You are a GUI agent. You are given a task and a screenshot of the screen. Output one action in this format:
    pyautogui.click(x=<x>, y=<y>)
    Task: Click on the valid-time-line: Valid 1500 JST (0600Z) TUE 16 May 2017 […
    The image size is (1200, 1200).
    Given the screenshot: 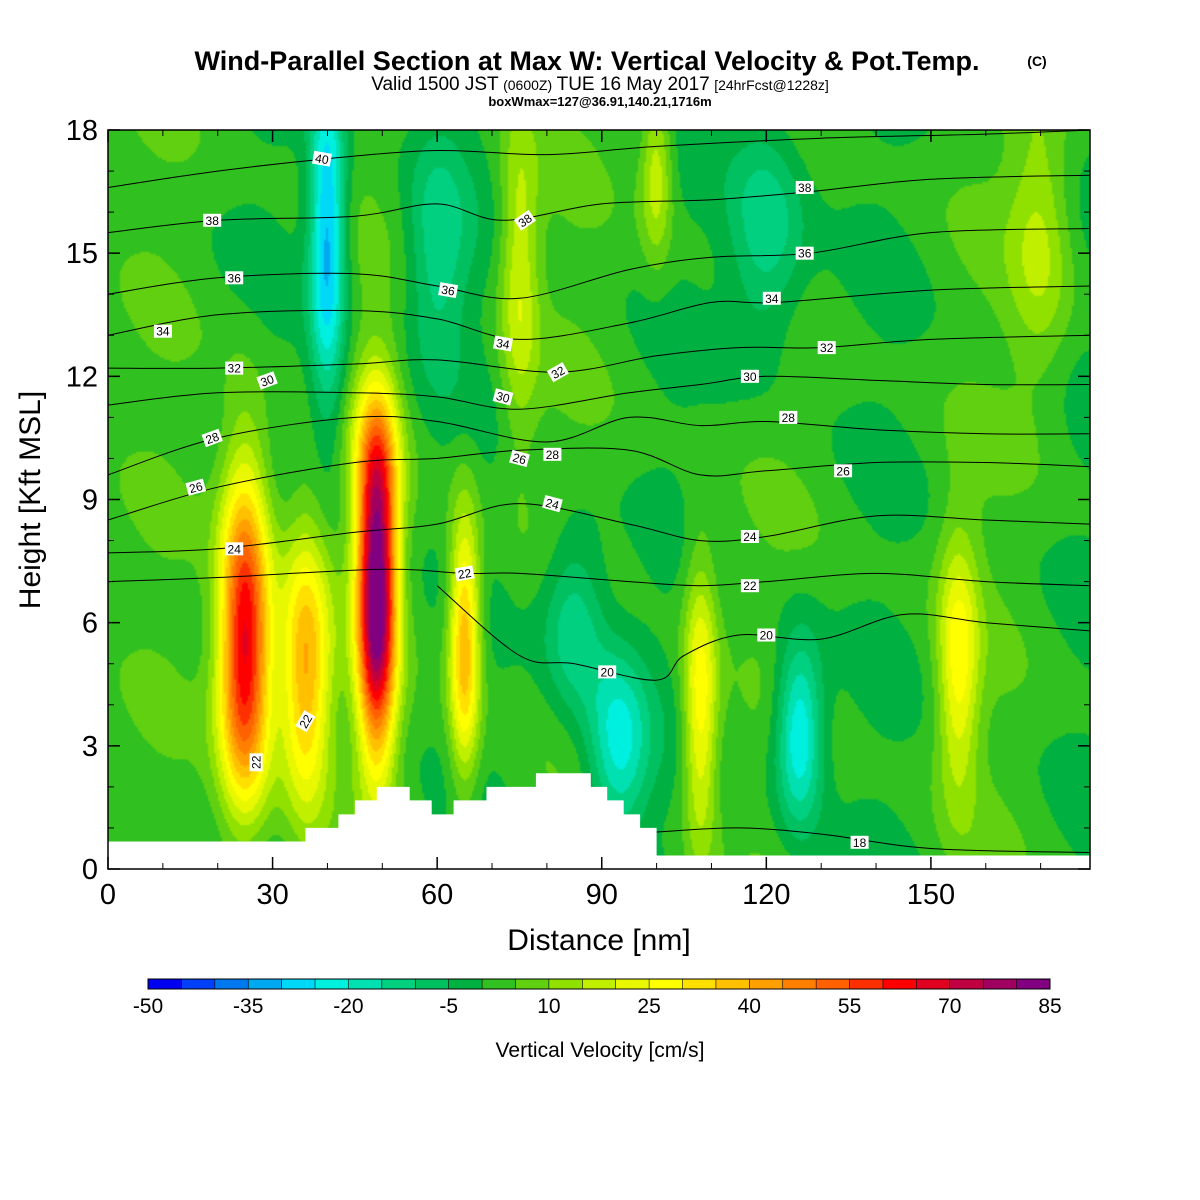 What is the action you would take?
    pyautogui.click(x=600, y=84)
    